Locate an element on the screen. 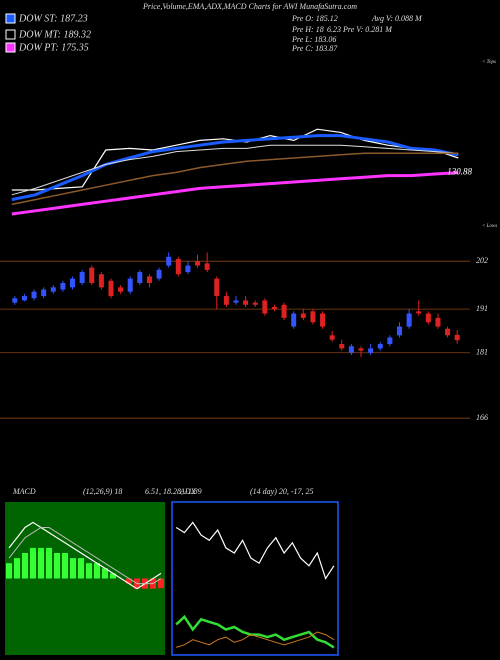 The height and width of the screenshot is (660, 500). panel-params: (14 day) 20, -17, 25 is located at coordinates (282, 491).